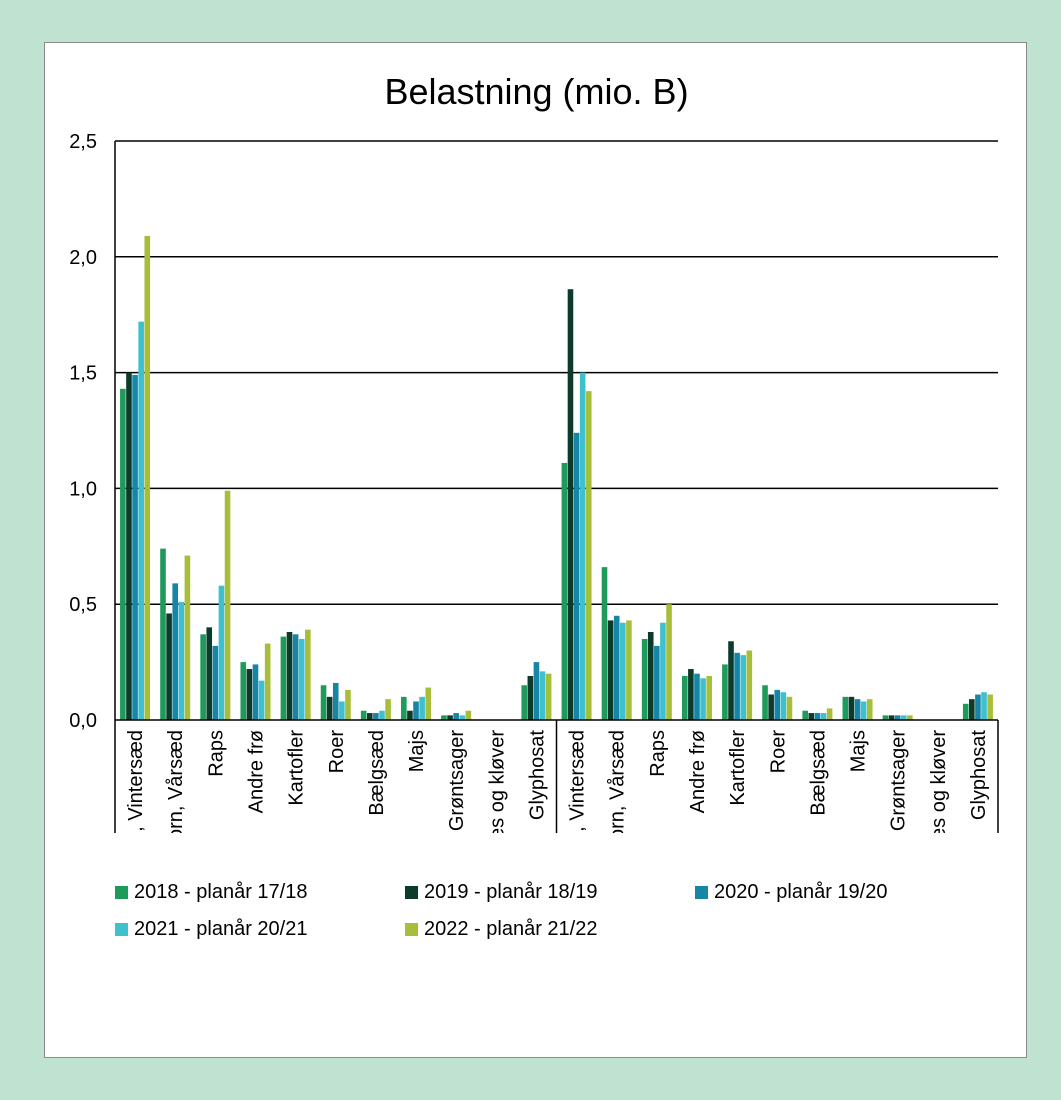 Image resolution: width=1061 pixels, height=1100 pixels. What do you see at coordinates (536, 91) in the screenshot?
I see `chart-title: Belastning (mio. B)` at bounding box center [536, 91].